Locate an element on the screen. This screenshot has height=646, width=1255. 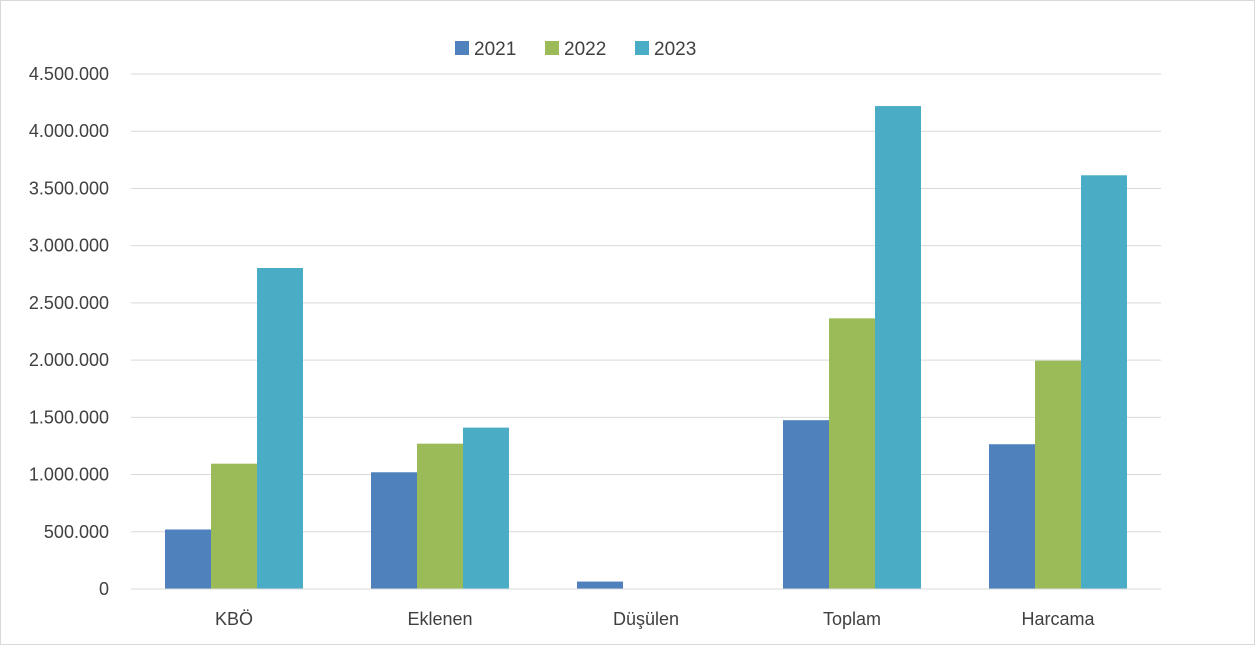
legend-label-2023: 2023 is located at coordinates (675, 49).